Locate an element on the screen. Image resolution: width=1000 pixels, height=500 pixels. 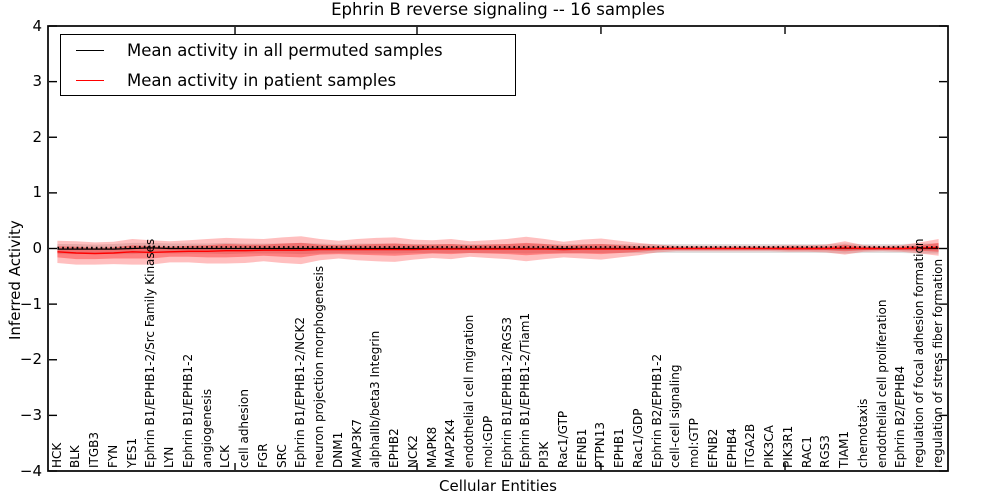
x-axis-label: Cellular Entities is located at coordinates (498, 486).